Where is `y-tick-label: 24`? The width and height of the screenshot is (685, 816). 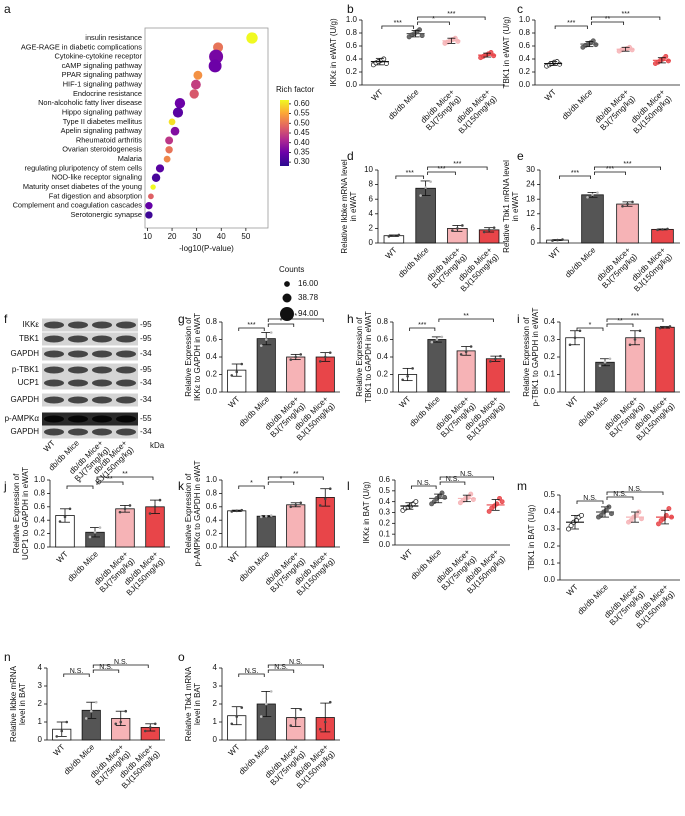
y-tick-label: 24 is located at coordinates (530, 184).